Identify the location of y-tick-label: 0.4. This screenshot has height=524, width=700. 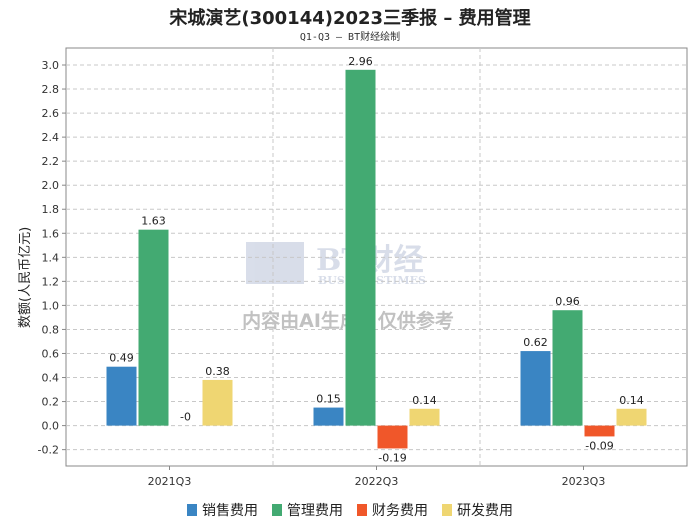
(51, 378).